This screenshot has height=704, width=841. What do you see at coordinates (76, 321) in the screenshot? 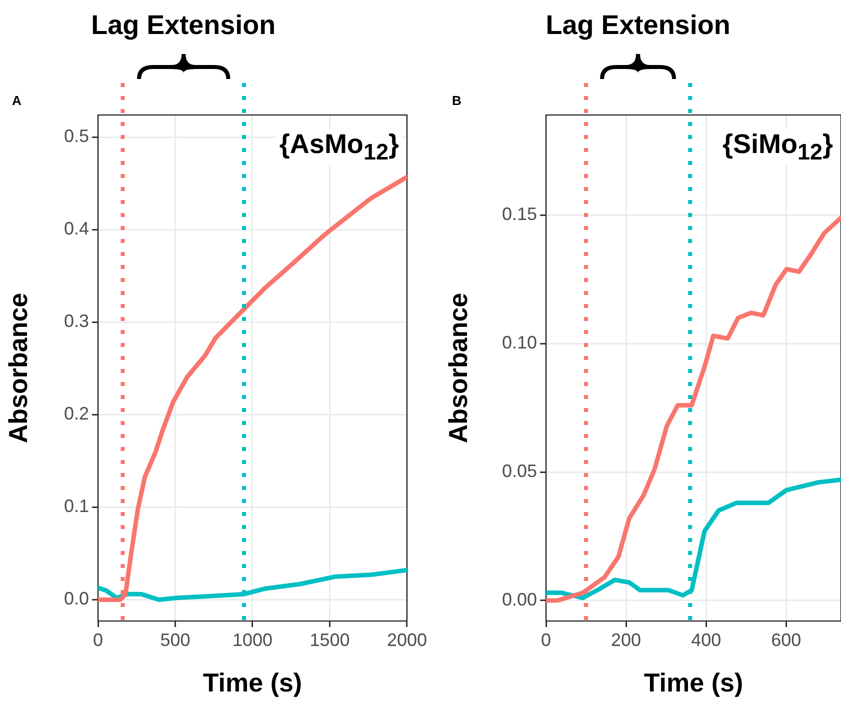
I see `y-tick-label: 0.3` at bounding box center [76, 321].